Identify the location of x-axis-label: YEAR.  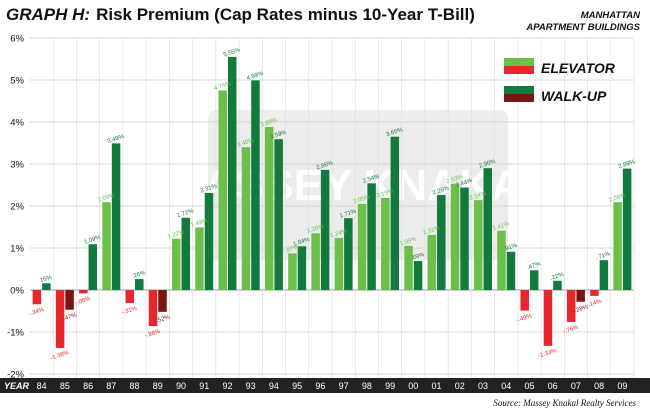
(17, 386).